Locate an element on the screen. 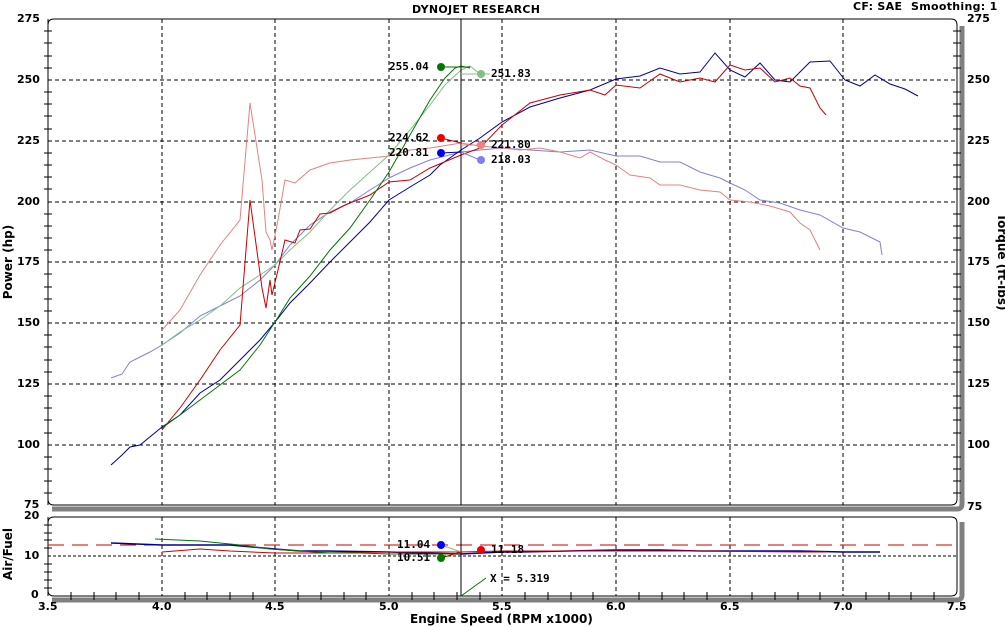  y-tick-250: 250 is located at coordinates (28, 79).